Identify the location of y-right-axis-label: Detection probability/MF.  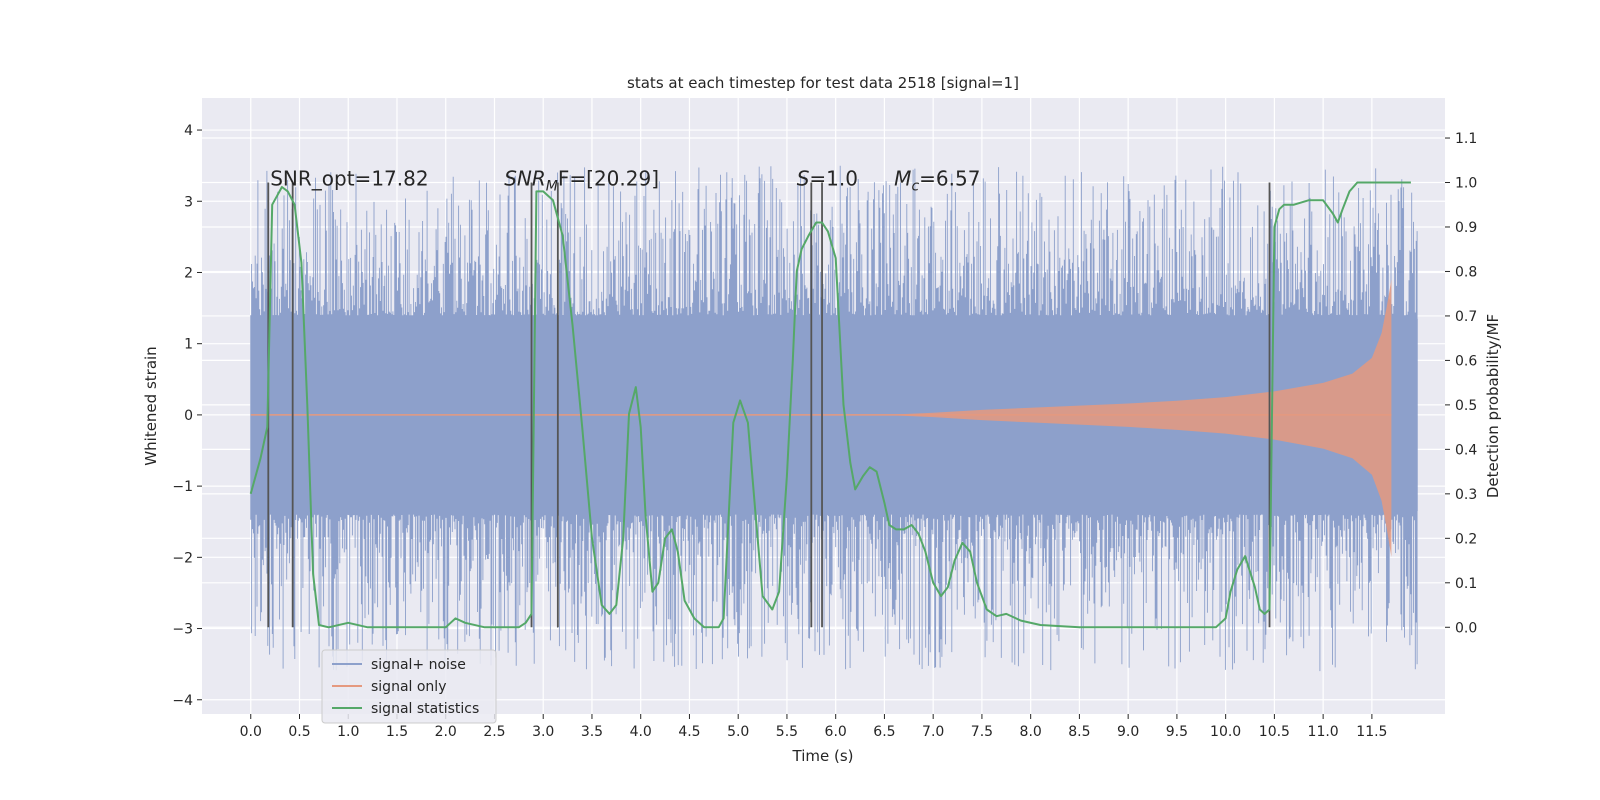
(1493, 406).